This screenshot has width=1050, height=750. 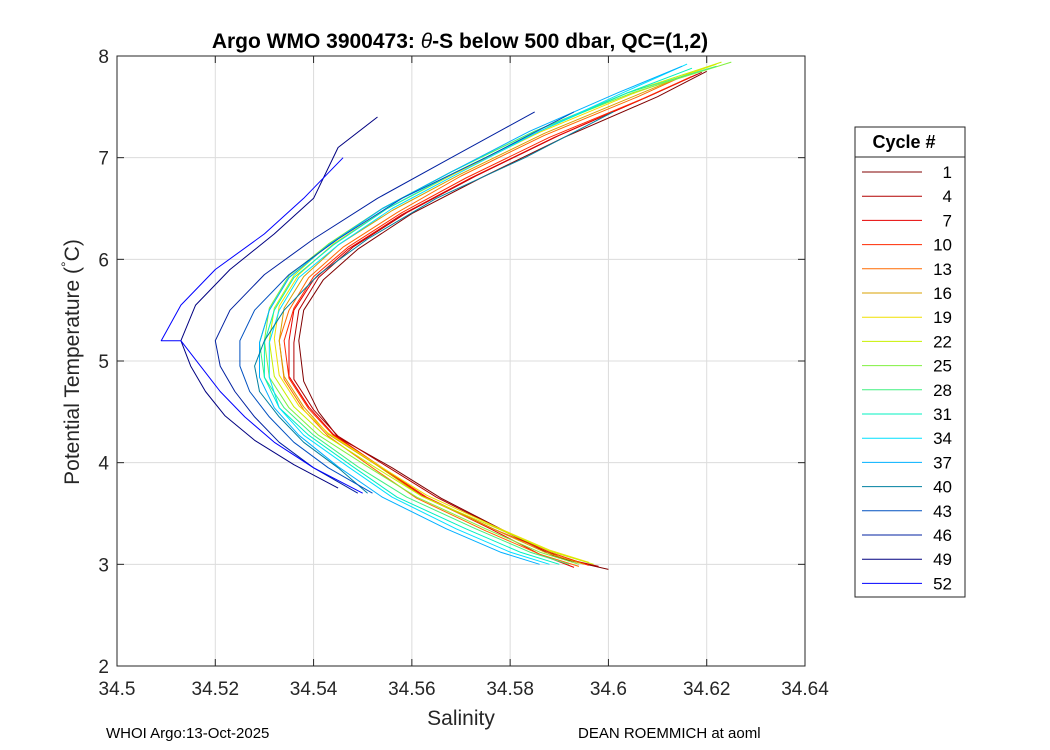 What do you see at coordinates (103, 260) in the screenshot?
I see `y-tick-label: 6` at bounding box center [103, 260].